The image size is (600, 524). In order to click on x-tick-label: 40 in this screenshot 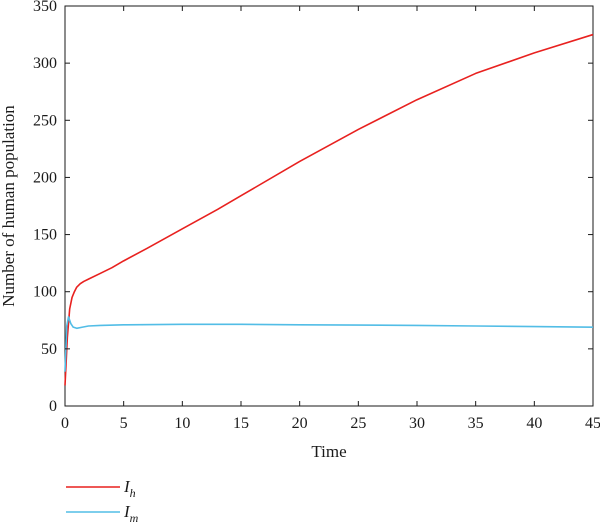, I will do `click(534, 423)`.